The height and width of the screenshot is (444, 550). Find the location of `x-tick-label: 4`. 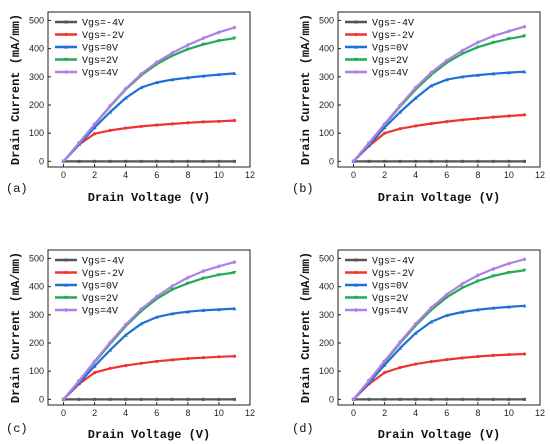

x-tick-label: 4 is located at coordinates (125, 413).